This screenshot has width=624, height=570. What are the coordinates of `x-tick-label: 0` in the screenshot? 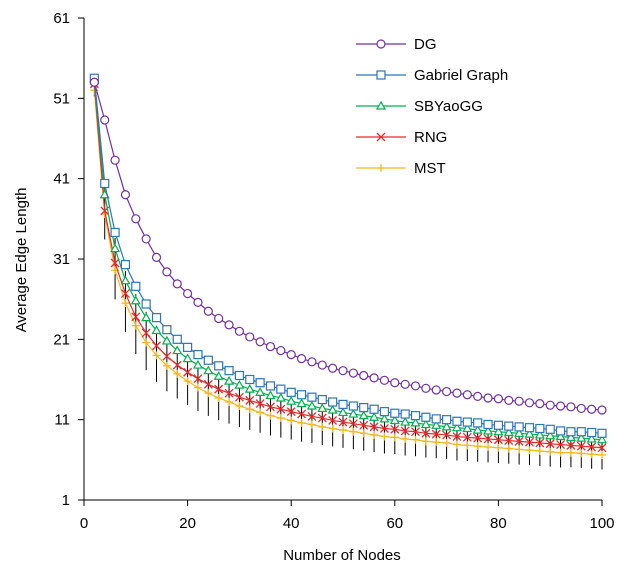 It's located at (84, 523).